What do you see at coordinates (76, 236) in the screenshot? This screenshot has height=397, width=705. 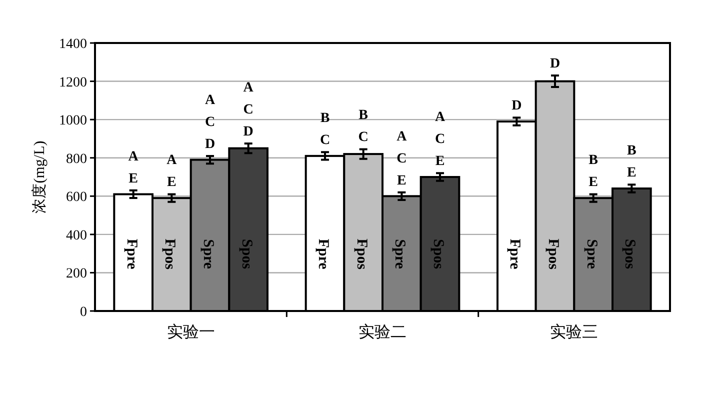 I see `y-tick-label: 400` at bounding box center [76, 236].